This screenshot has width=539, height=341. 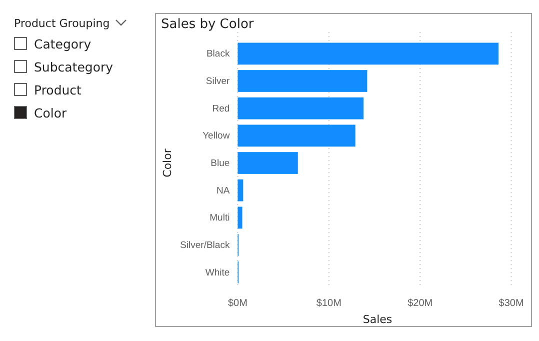 I want to click on y-tick-label: Black, so click(x=218, y=54).